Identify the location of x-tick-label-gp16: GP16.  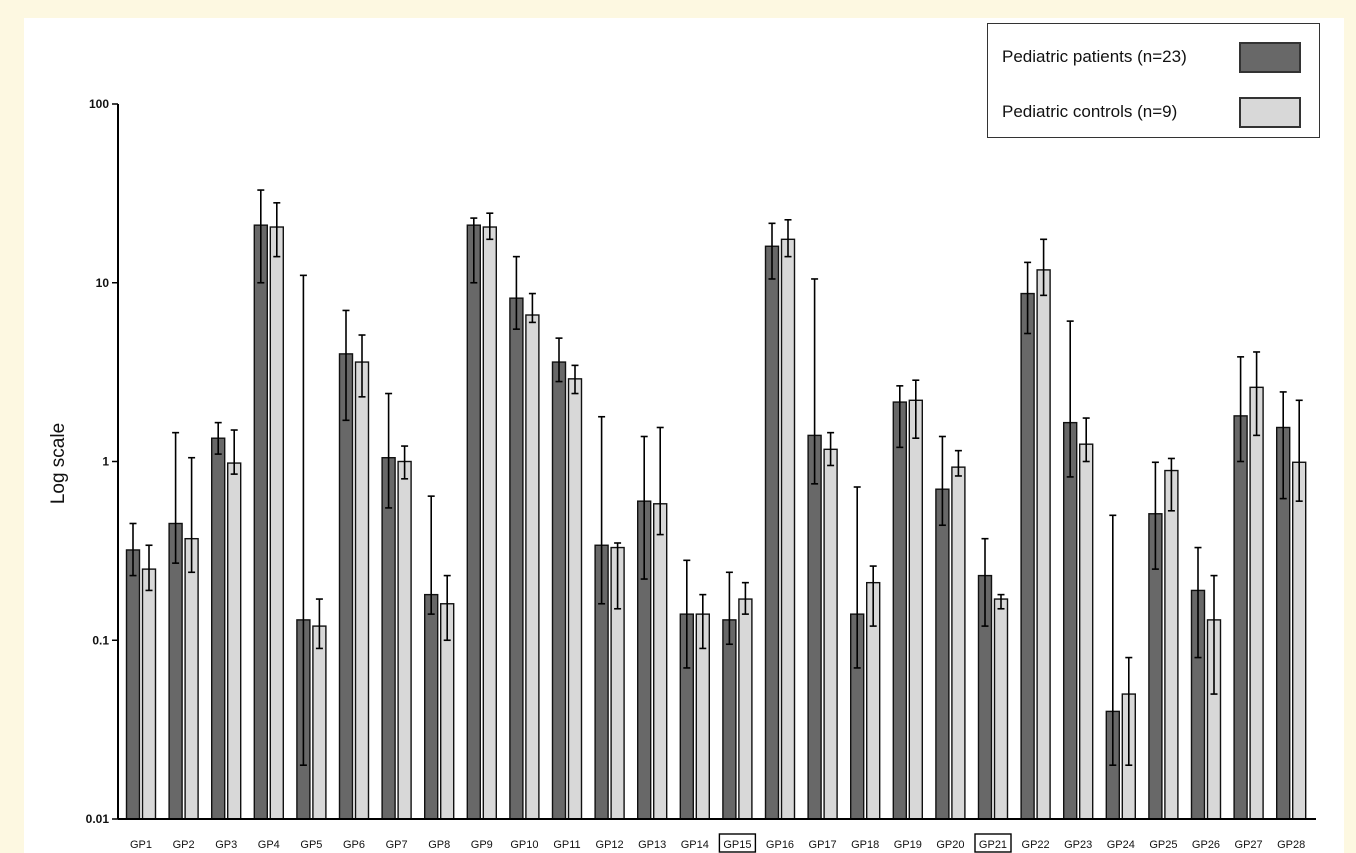
(780, 845).